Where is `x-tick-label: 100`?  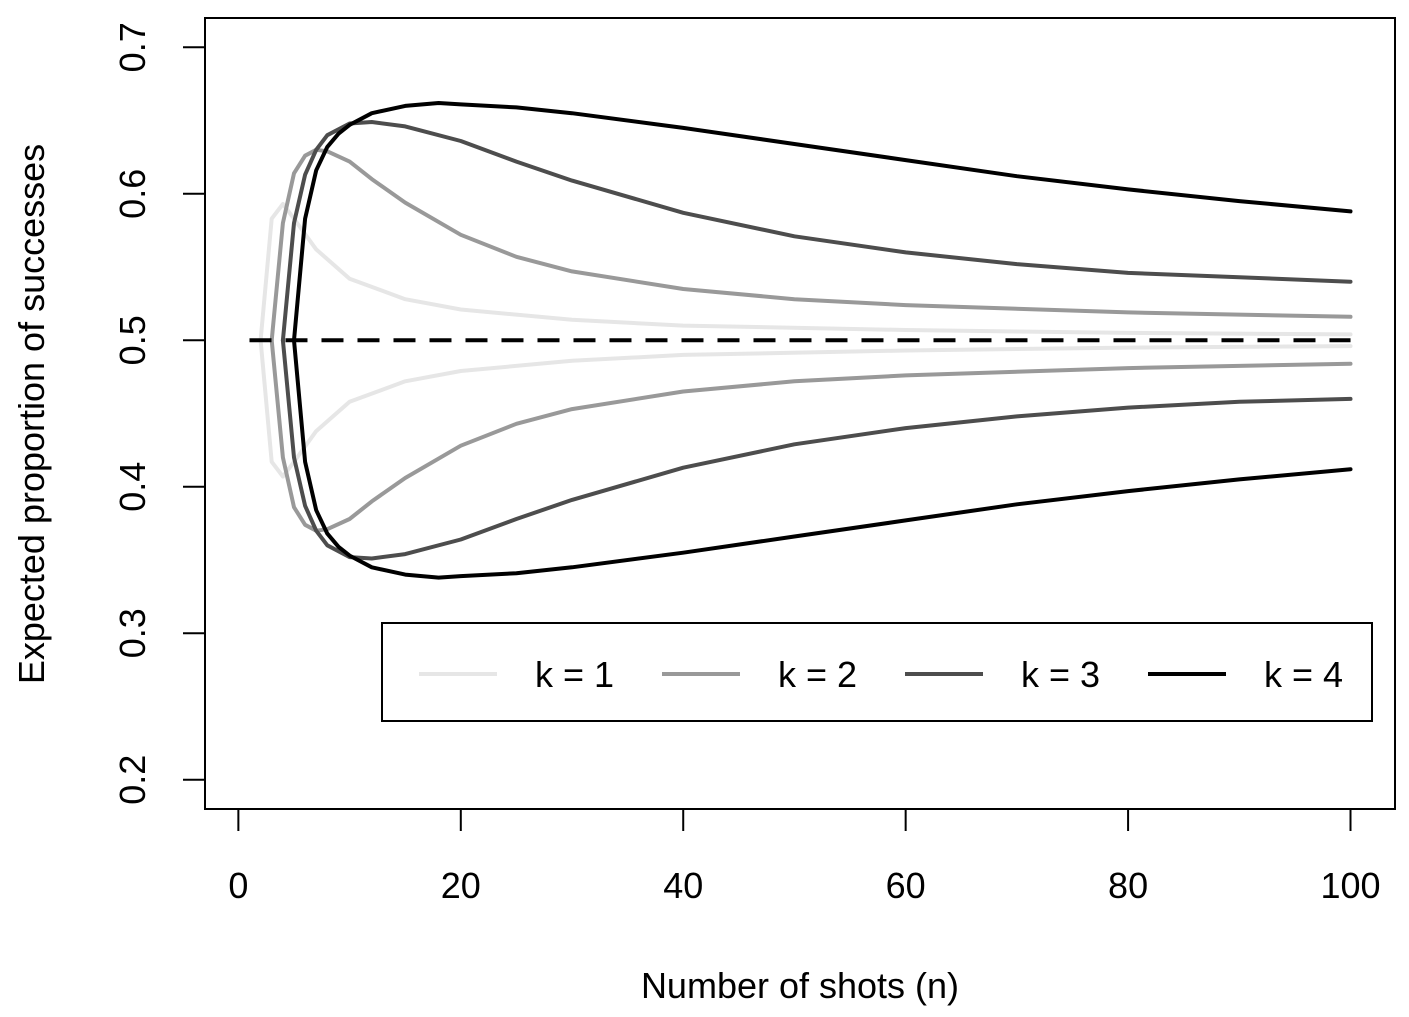 x-tick-label: 100 is located at coordinates (1350, 885).